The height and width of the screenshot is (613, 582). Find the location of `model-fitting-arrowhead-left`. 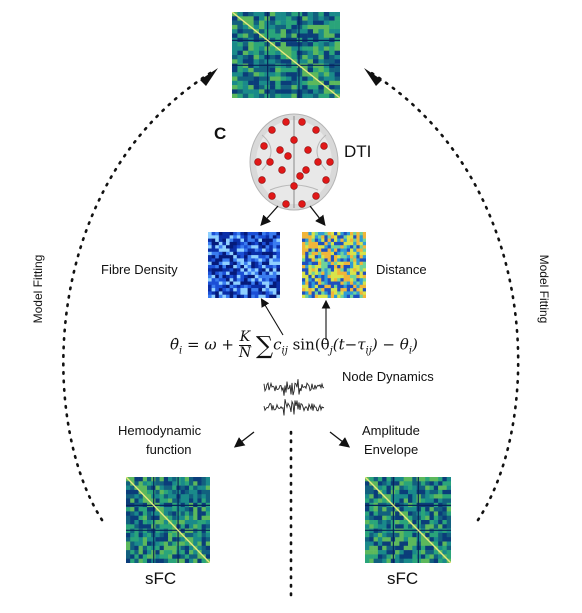

model-fitting-arrowhead-left is located at coordinates (209, 77).